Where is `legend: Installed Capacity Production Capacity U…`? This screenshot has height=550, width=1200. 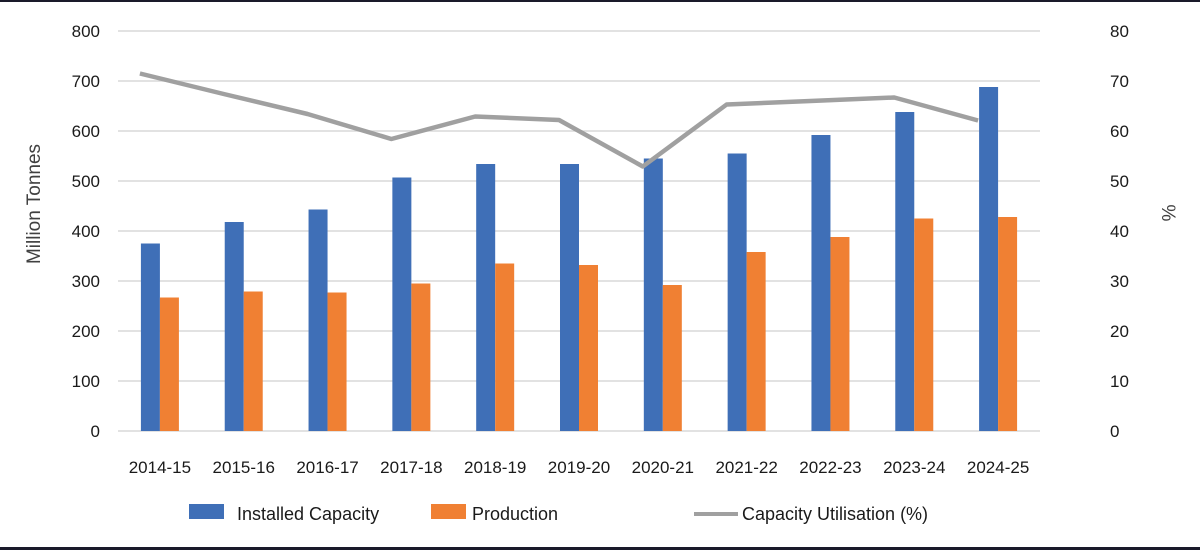 legend: Installed Capacity Production Capacity U… is located at coordinates (558, 514).